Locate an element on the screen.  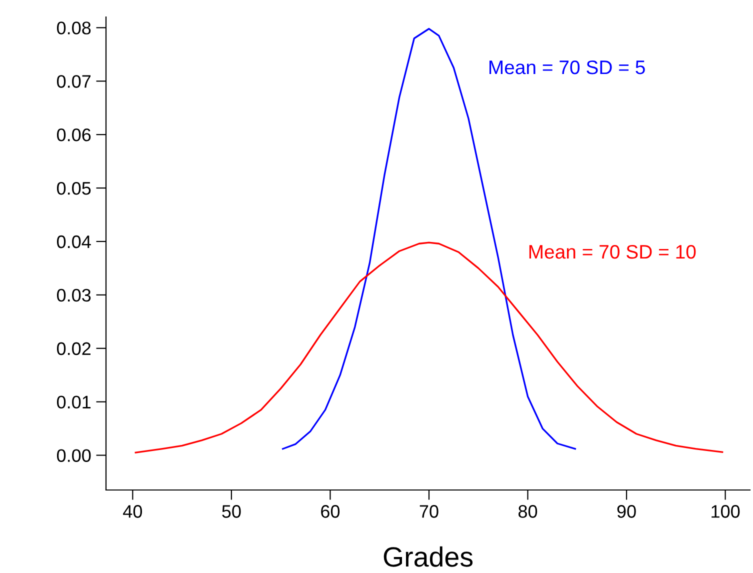
x-tick-label: 100 is located at coordinates (726, 511).